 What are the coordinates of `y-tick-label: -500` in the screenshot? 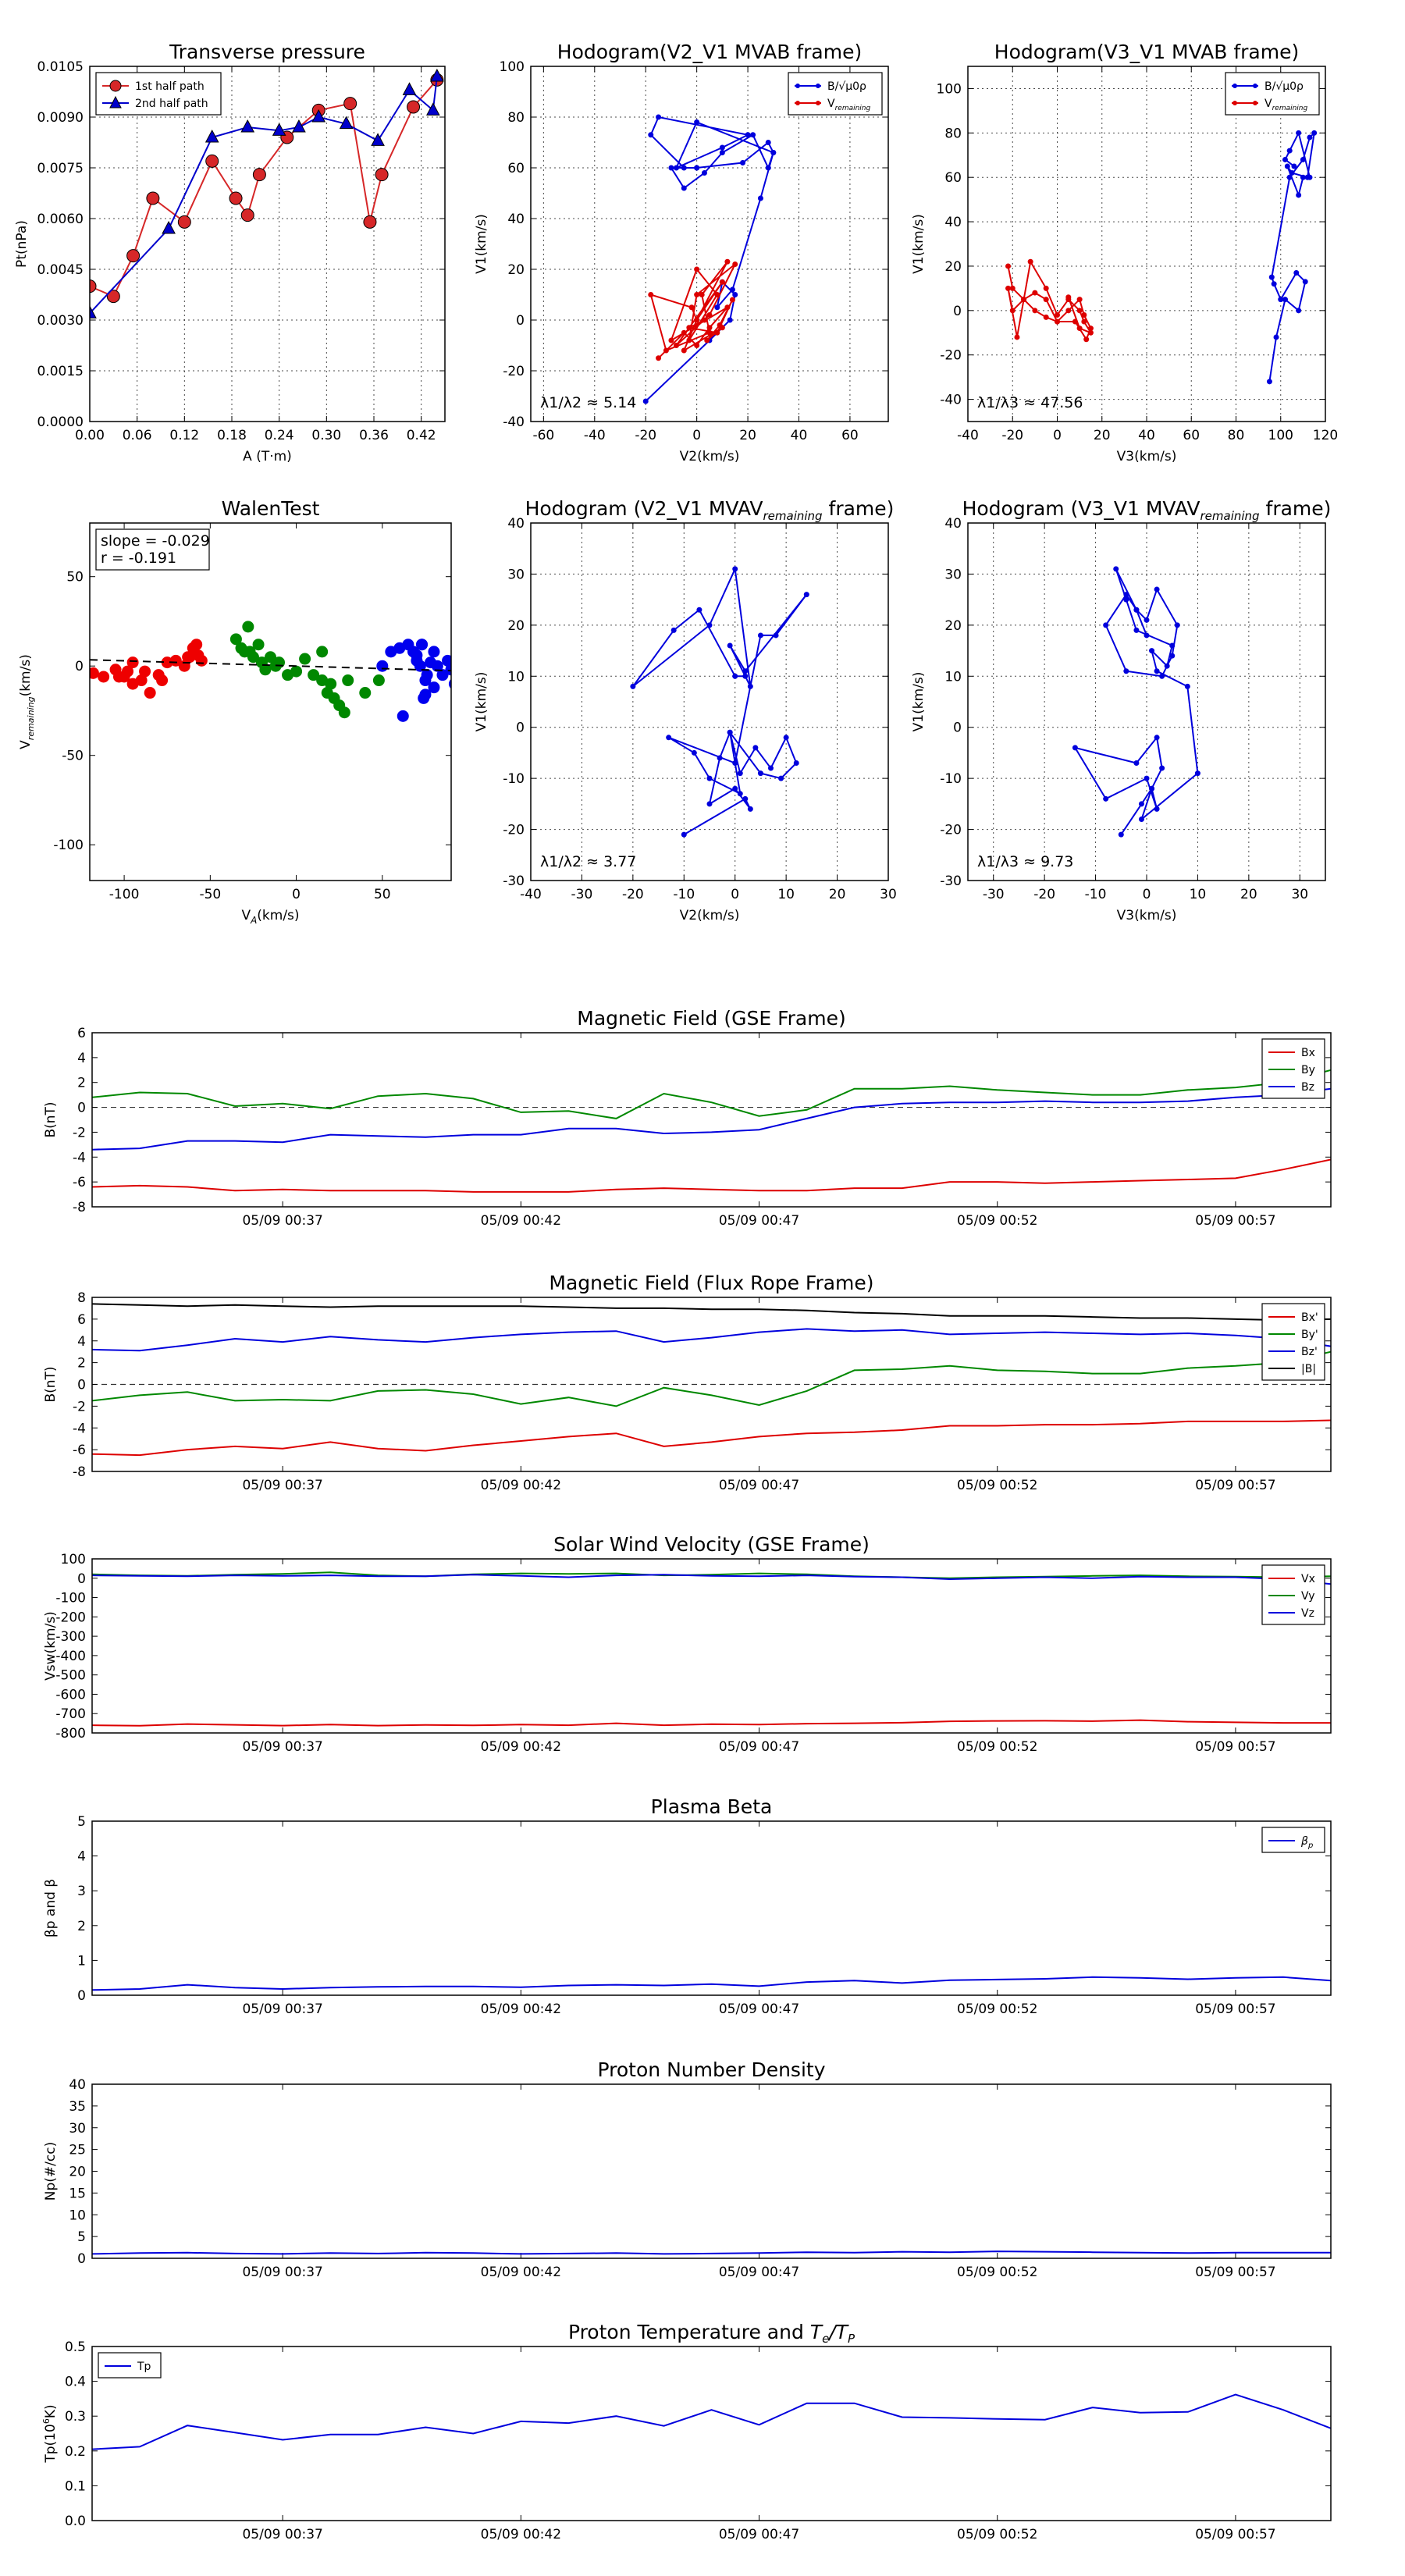 It's located at (71, 1676).